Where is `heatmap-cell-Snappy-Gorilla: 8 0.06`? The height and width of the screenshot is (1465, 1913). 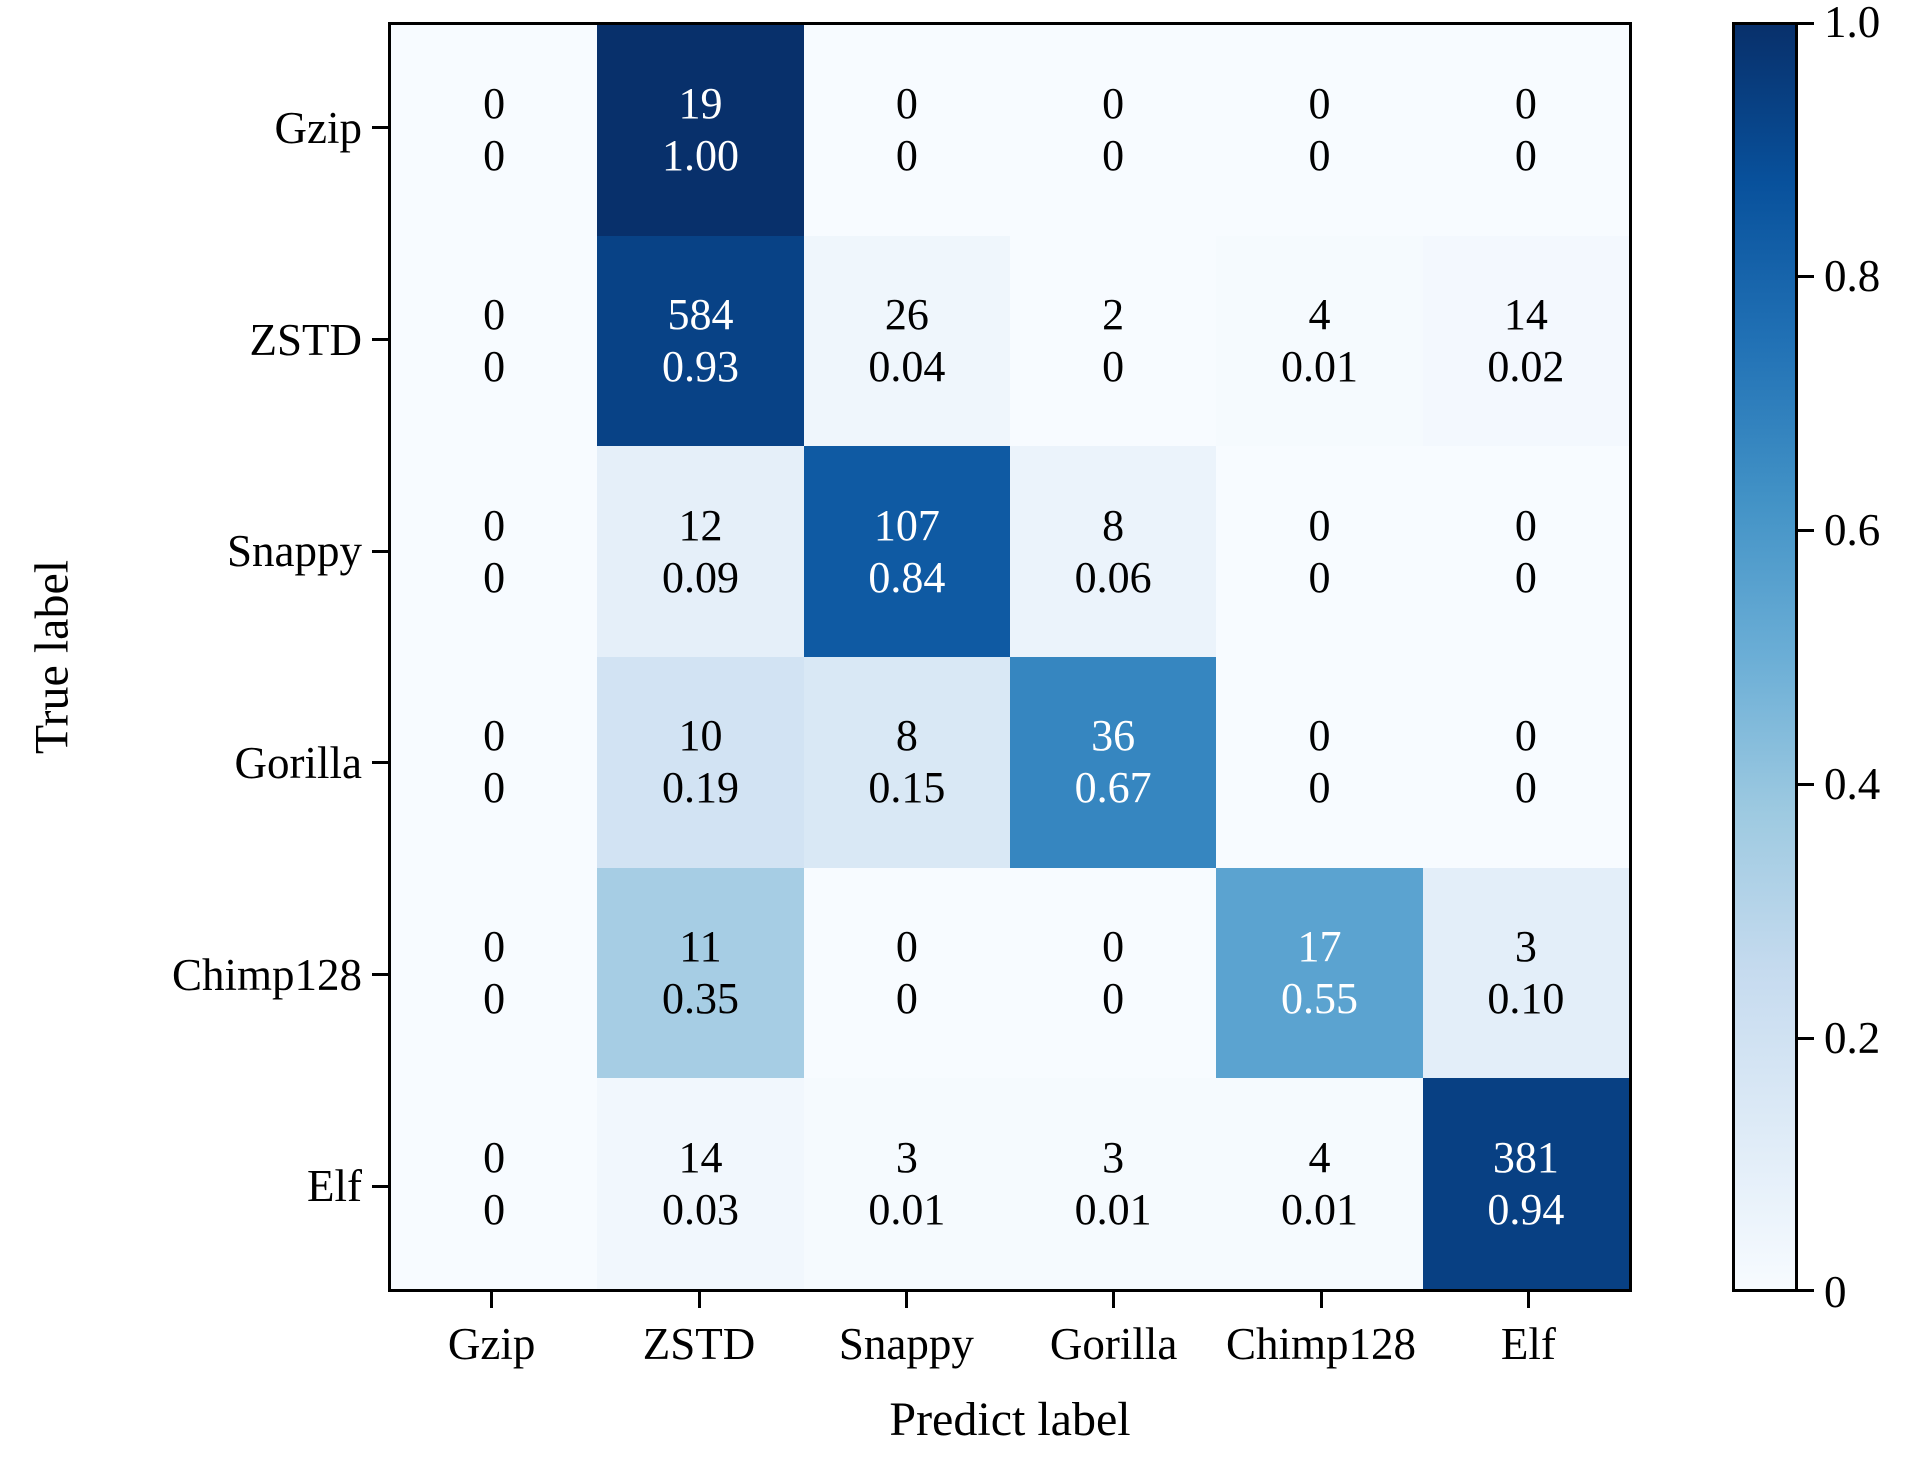
heatmap-cell-Snappy-Gorilla: 8 0.06 is located at coordinates (1113, 551).